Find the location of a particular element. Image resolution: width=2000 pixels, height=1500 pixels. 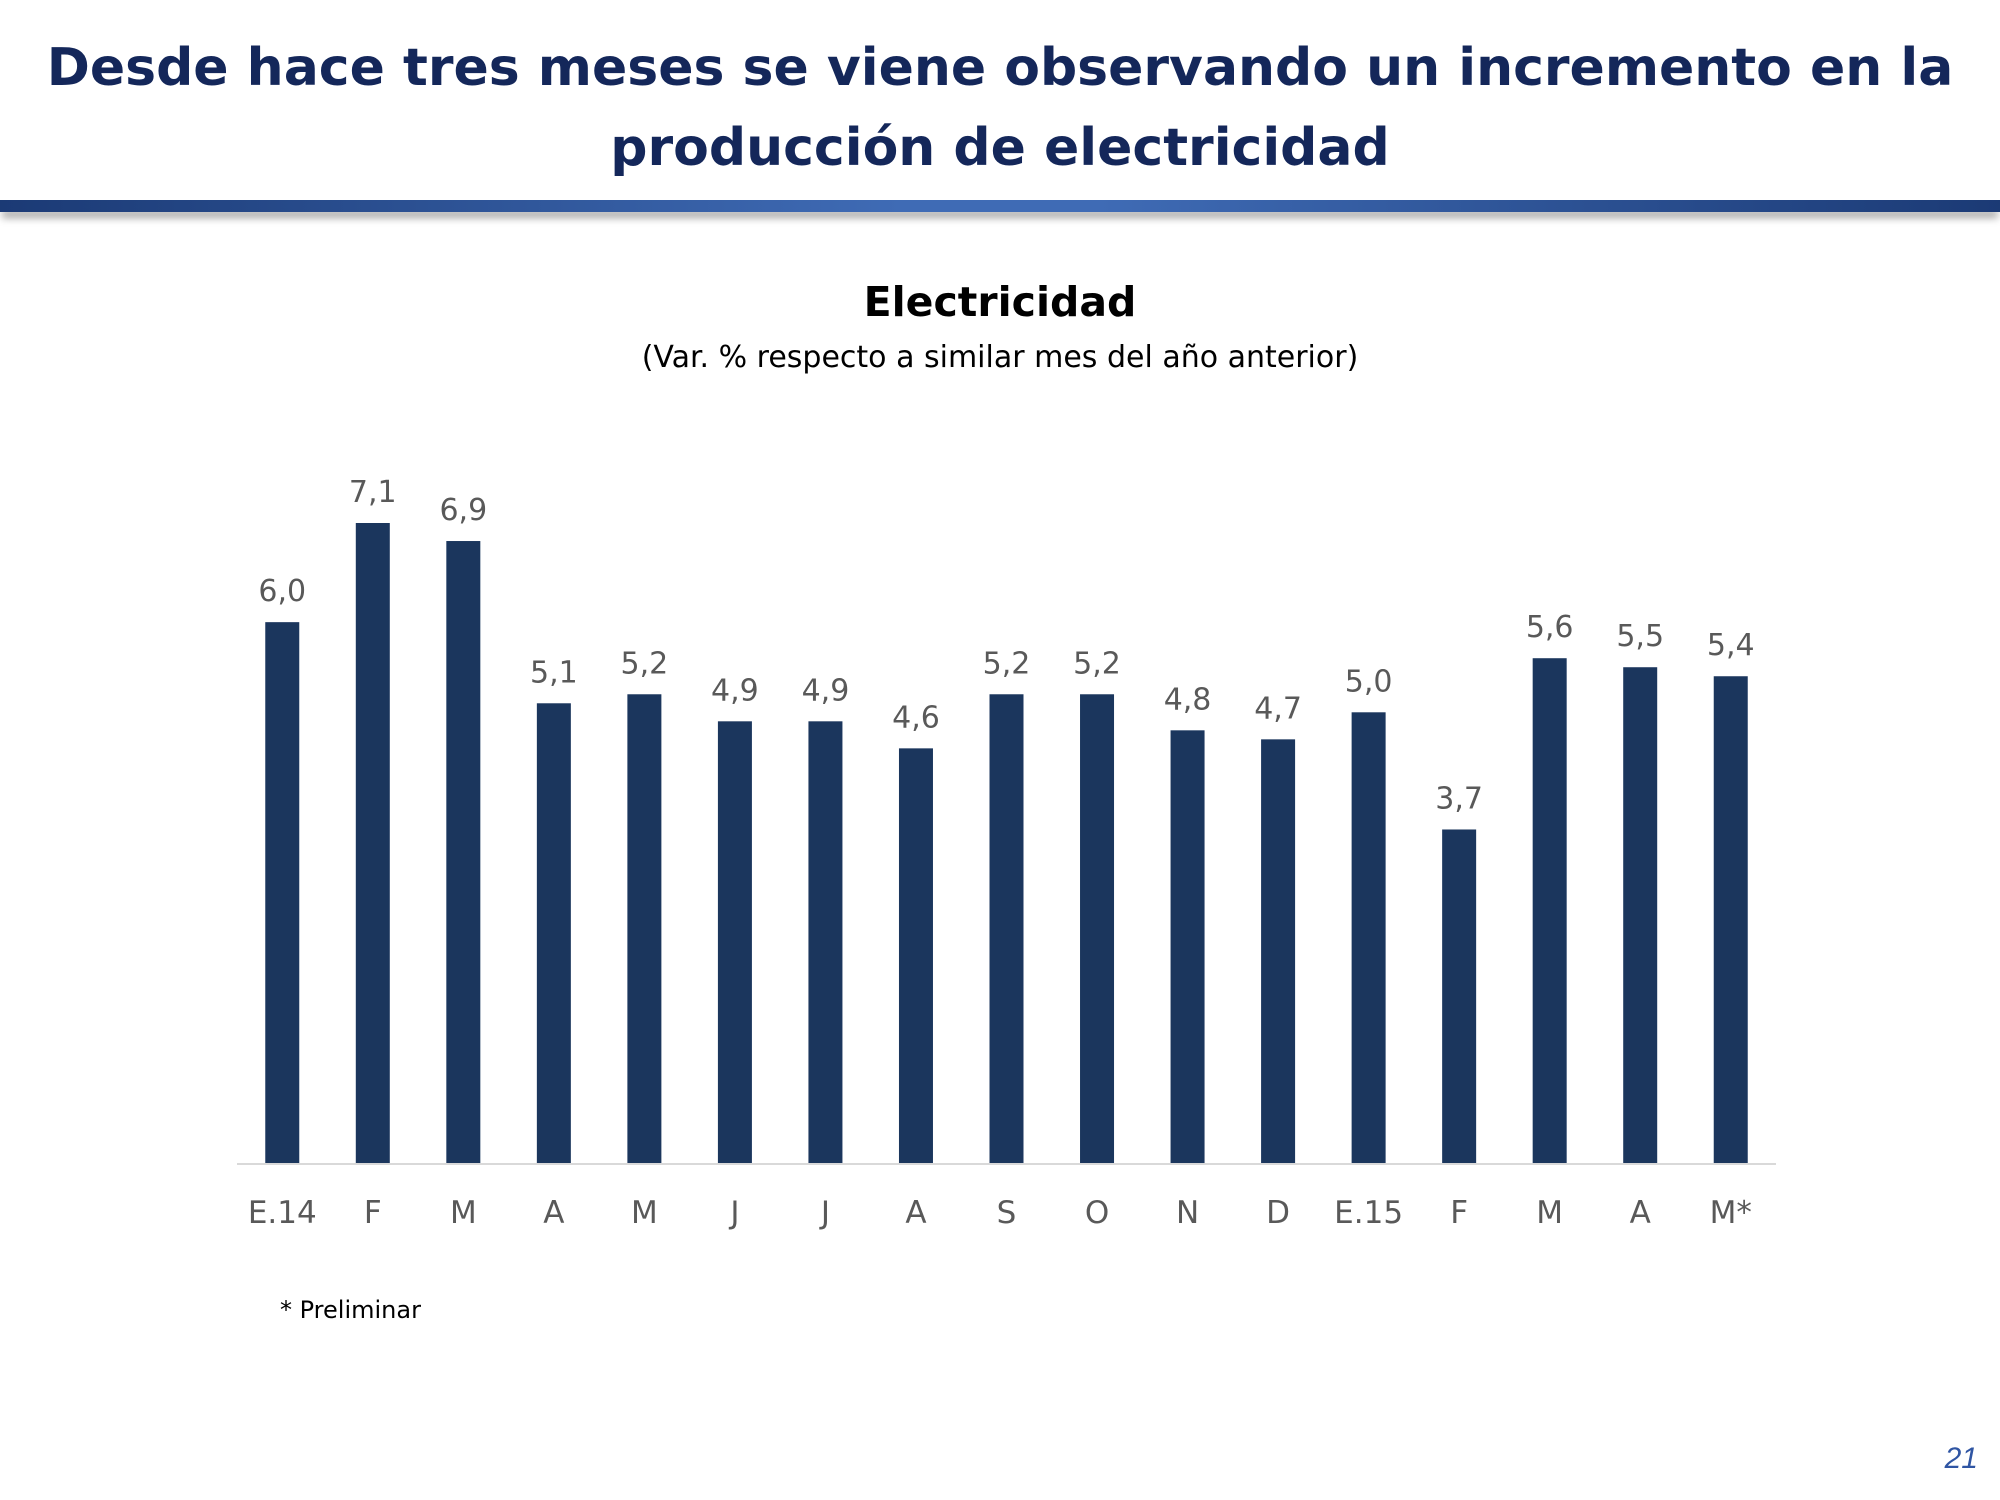

title-divider is located at coordinates (1000, 206).